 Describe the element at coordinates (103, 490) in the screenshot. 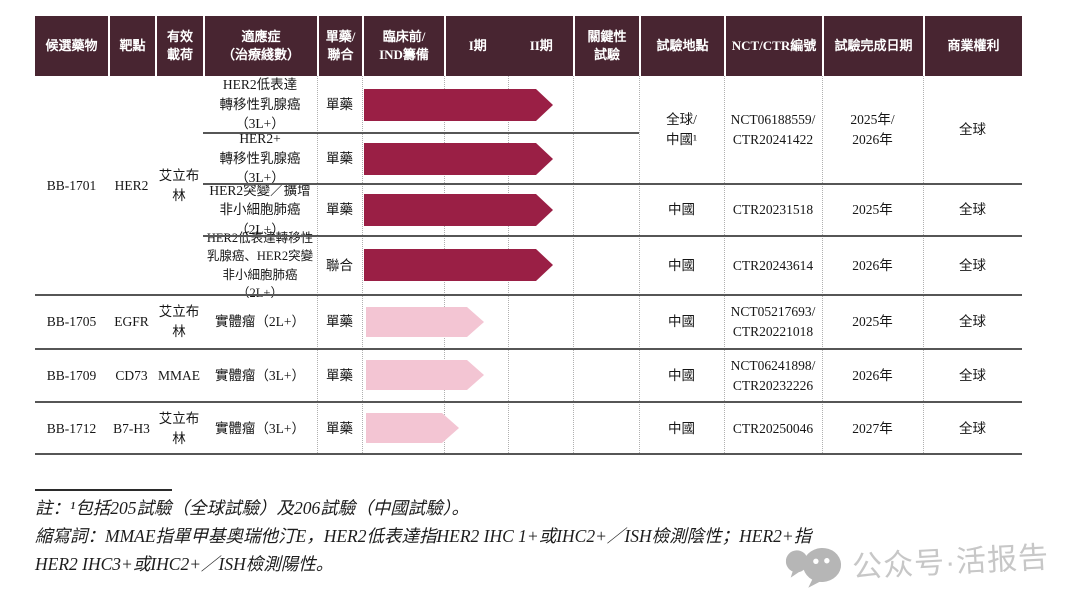

I see `footnote-divider` at that location.